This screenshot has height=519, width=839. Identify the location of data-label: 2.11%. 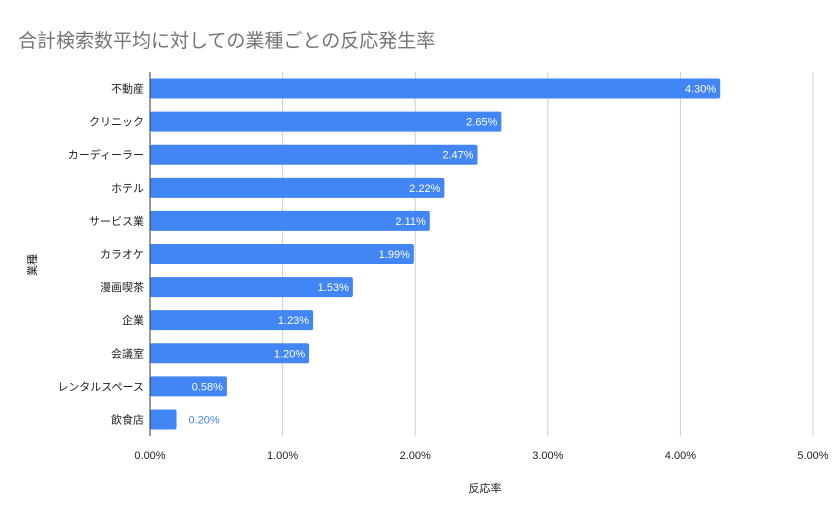
(410, 222).